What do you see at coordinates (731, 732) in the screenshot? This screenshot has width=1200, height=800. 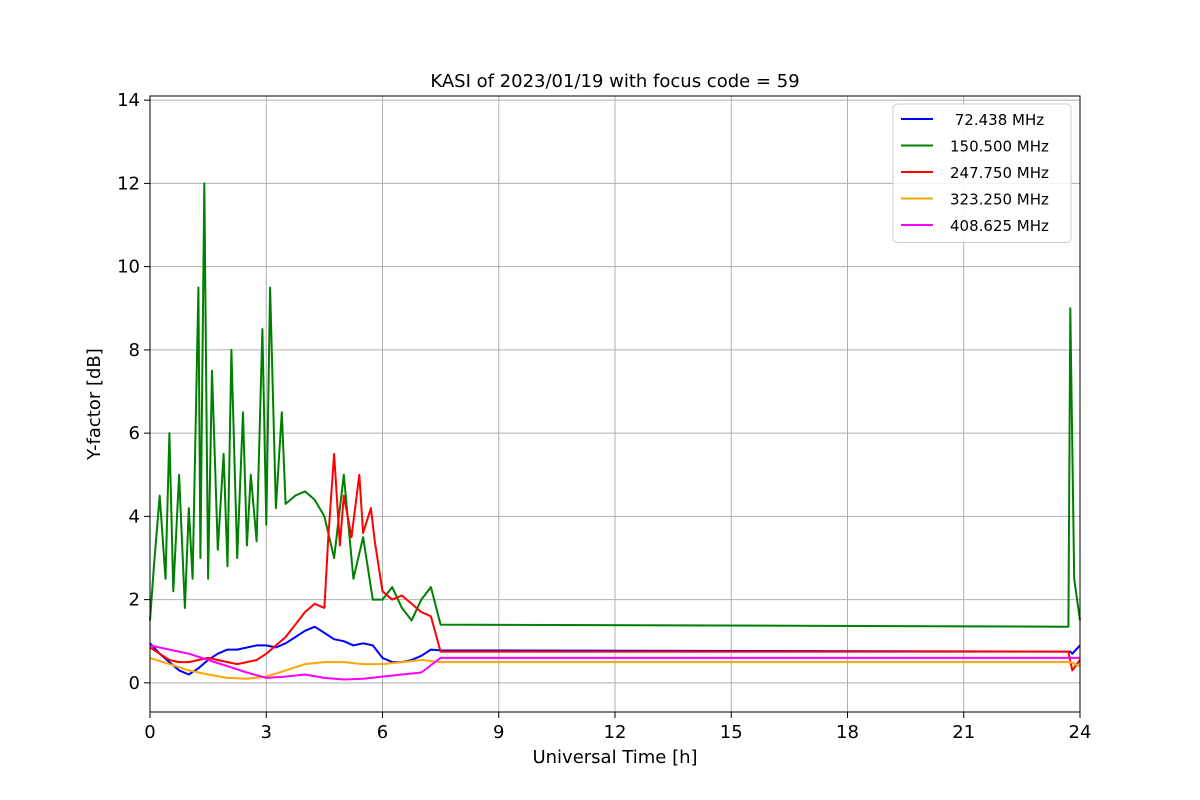 I see `x-tick-label: 15` at bounding box center [731, 732].